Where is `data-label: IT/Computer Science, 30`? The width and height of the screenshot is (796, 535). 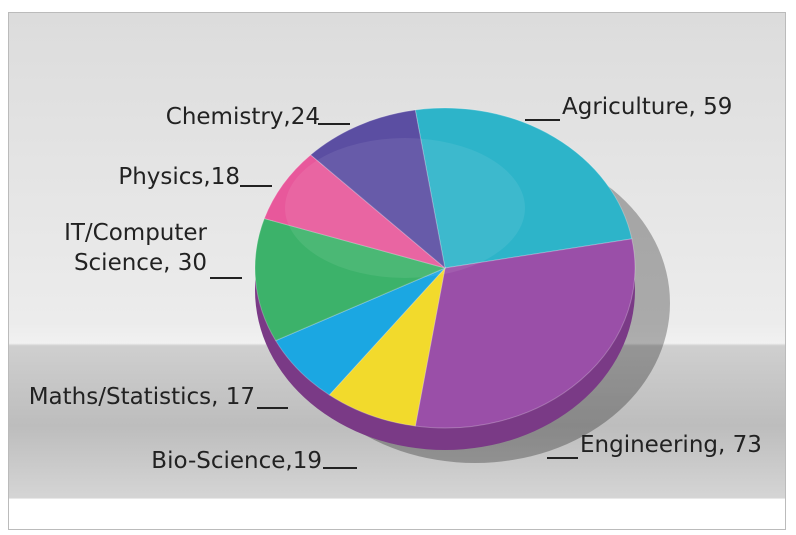 data-label: IT/Computer Science, 30 is located at coordinates (135, 248).